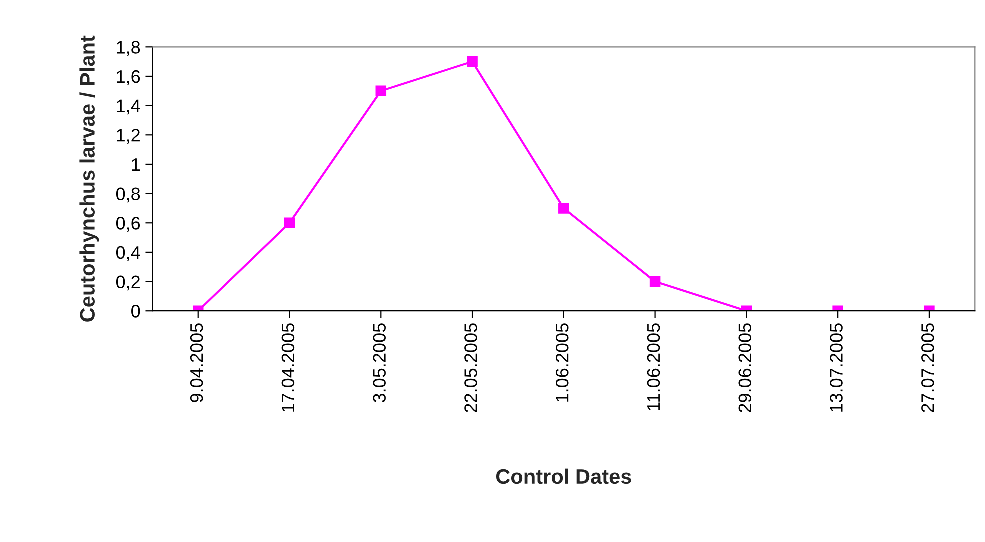 The height and width of the screenshot is (542, 985). I want to click on y-tick-label: 1, so click(136, 165).